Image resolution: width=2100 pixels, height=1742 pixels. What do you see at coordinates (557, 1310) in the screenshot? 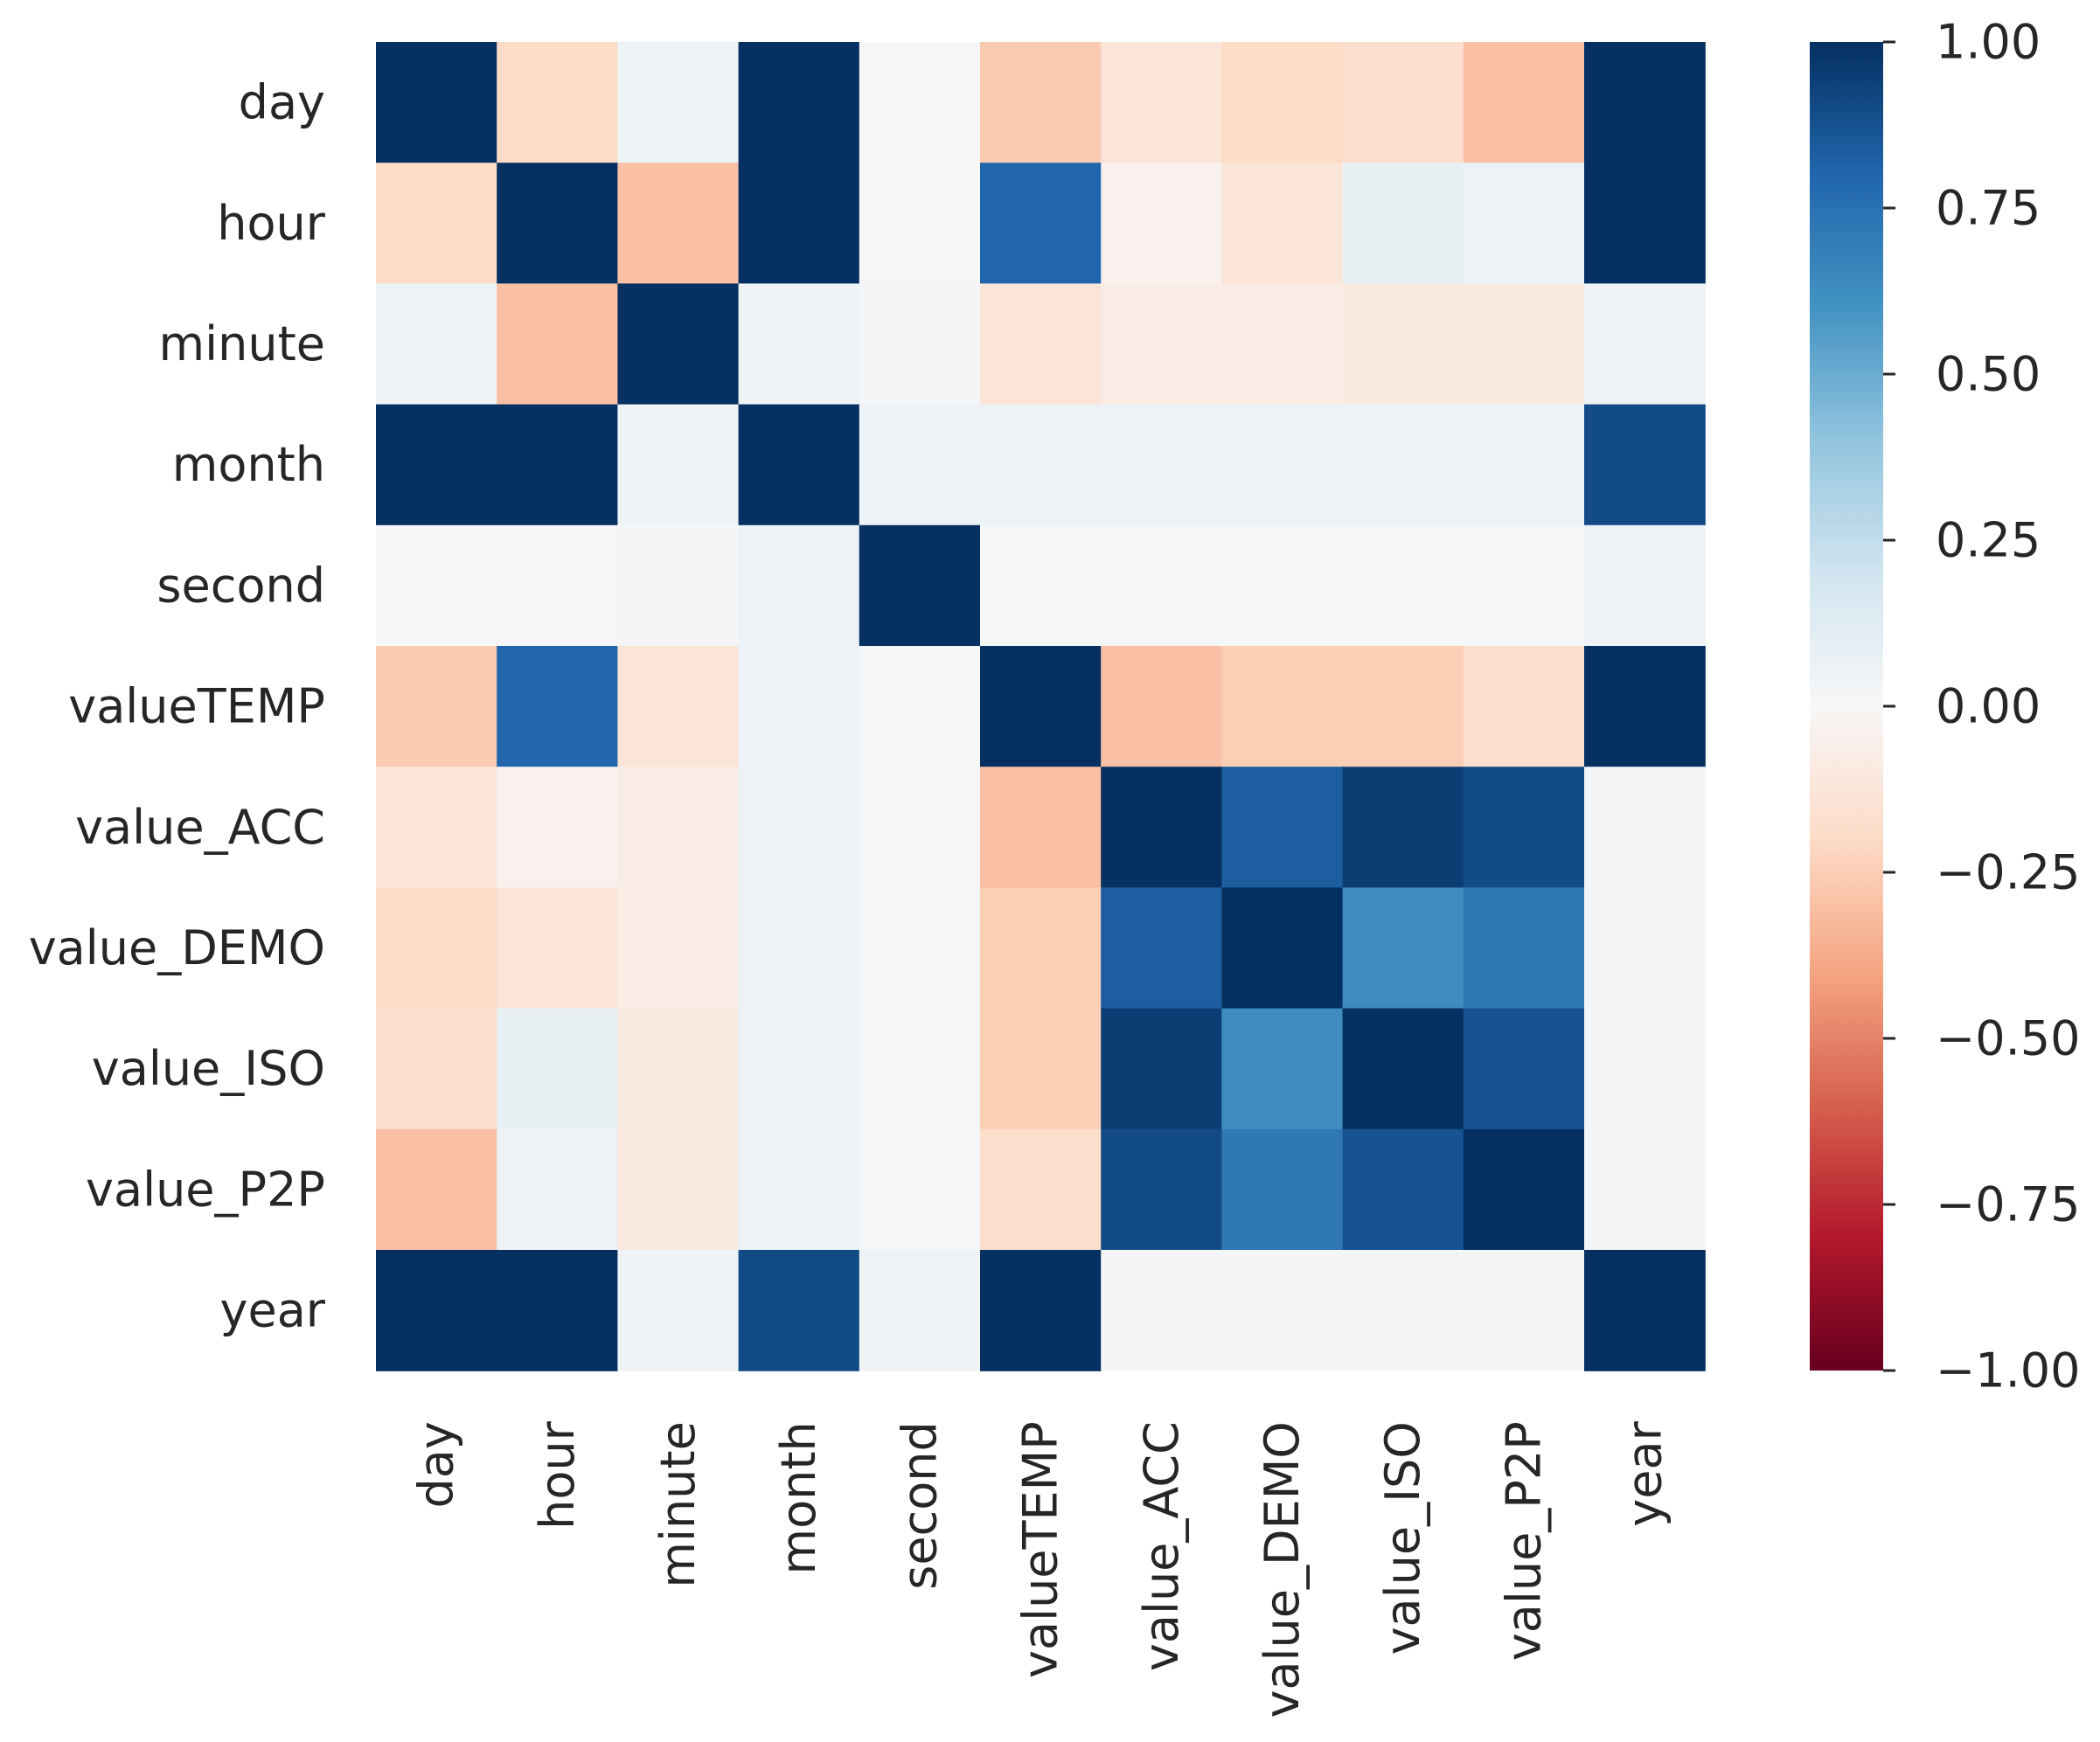
I see `heatmap-cell-year-hour` at bounding box center [557, 1310].